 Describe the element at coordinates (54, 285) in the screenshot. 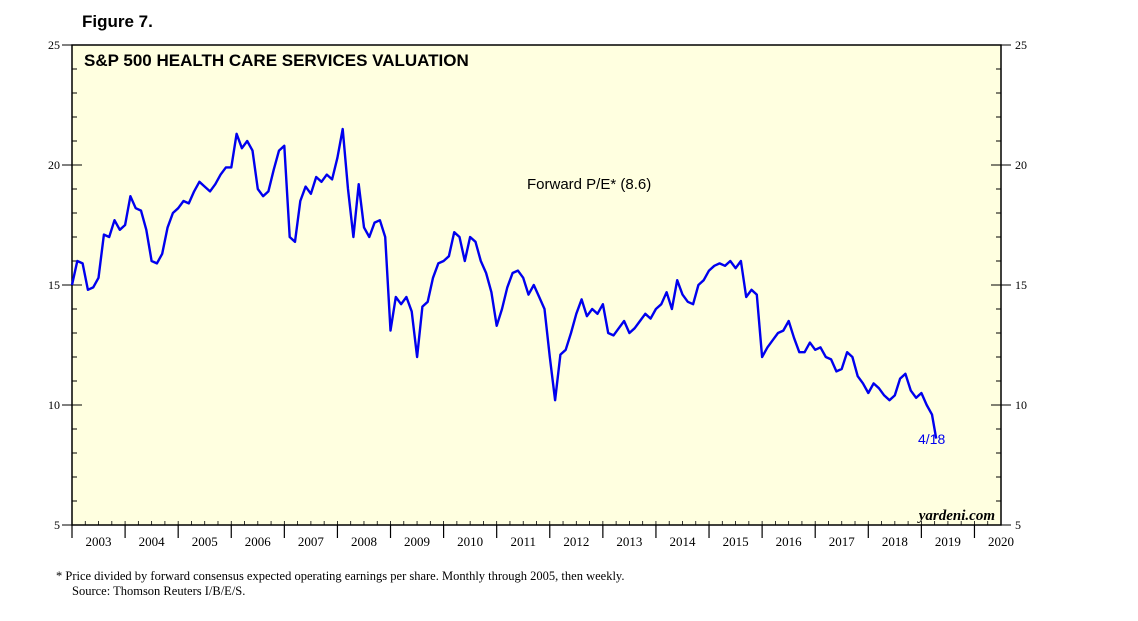

I see `y-tick-label-left: 15` at that location.